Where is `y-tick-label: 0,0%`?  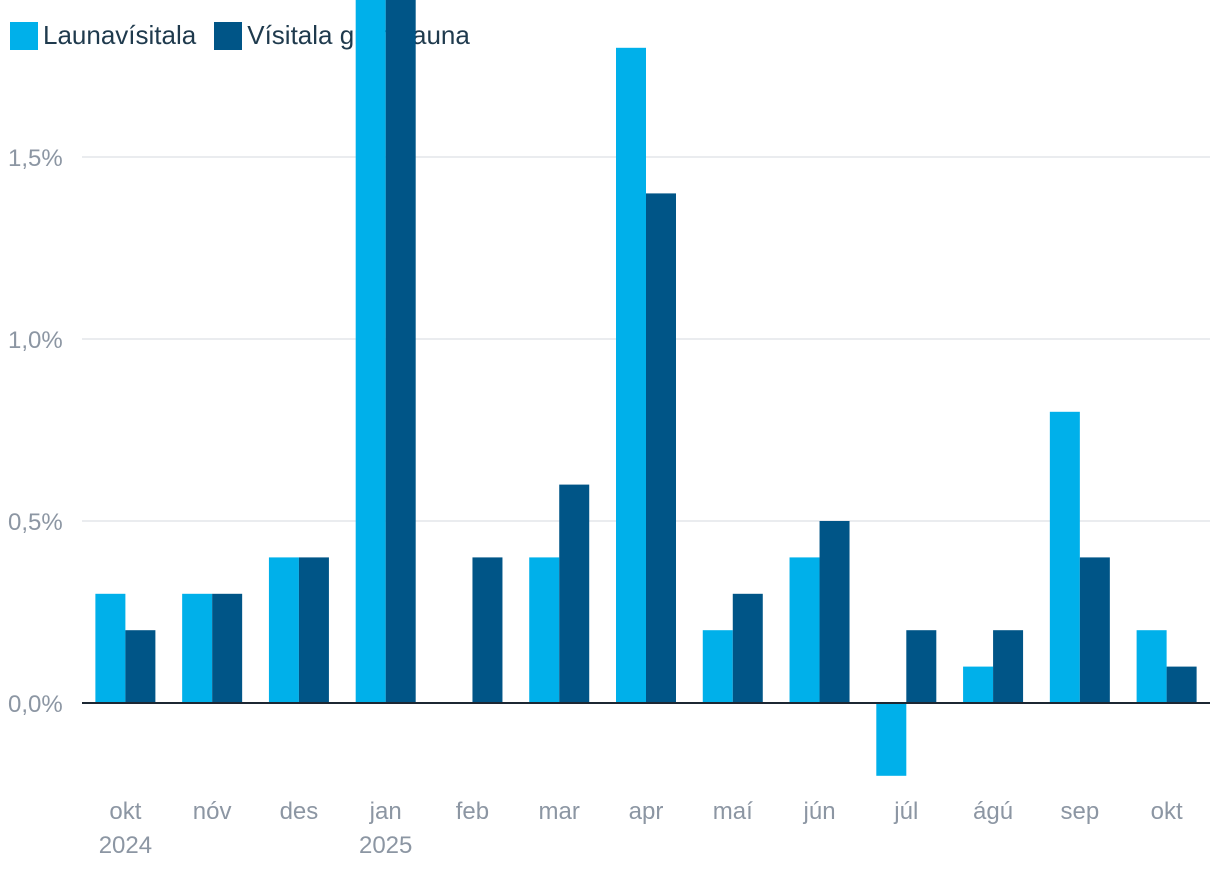
y-tick-label: 0,0% is located at coordinates (35, 704).